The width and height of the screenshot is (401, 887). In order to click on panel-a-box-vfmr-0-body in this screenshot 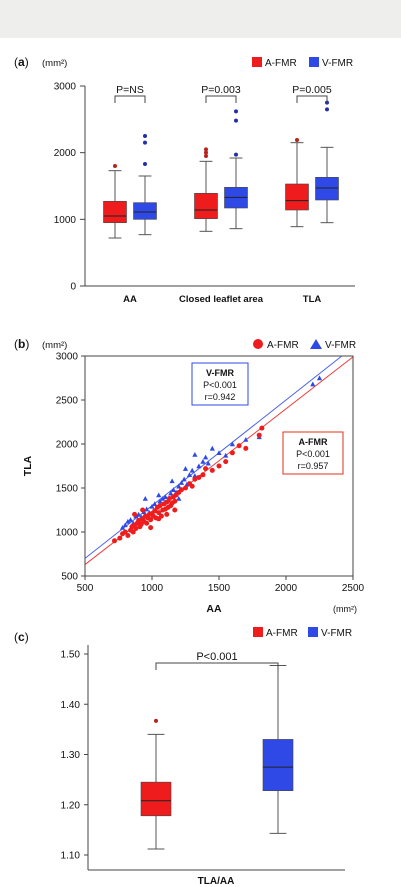, I will do `click(145, 211)`.